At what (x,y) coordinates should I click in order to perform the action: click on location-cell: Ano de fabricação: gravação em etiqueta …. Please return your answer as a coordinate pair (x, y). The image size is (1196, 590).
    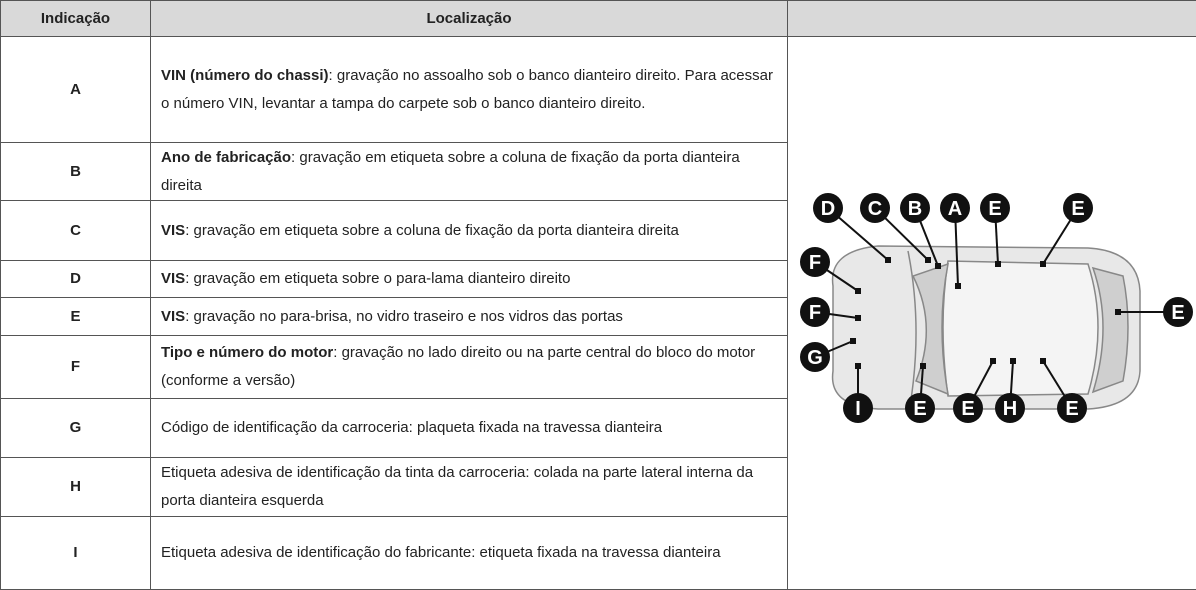
    Looking at the image, I should click on (469, 172).